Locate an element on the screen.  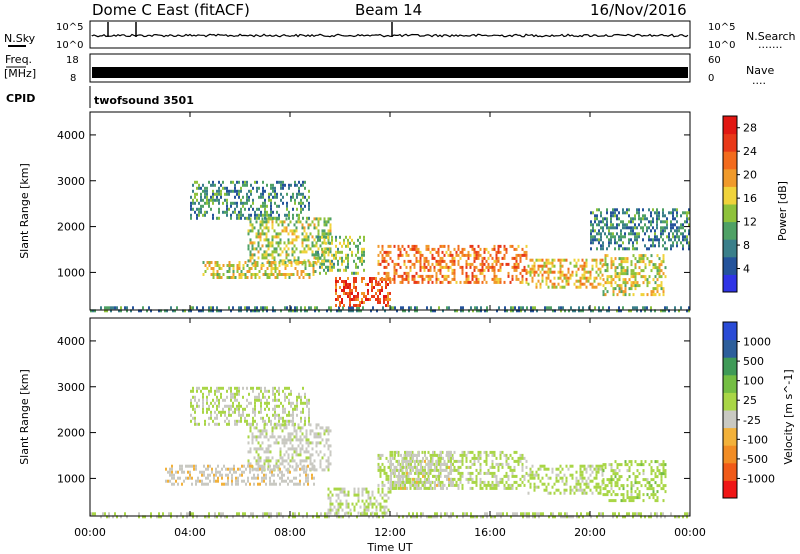
nsky-tick-high: 10^5 is located at coordinates (69, 27).